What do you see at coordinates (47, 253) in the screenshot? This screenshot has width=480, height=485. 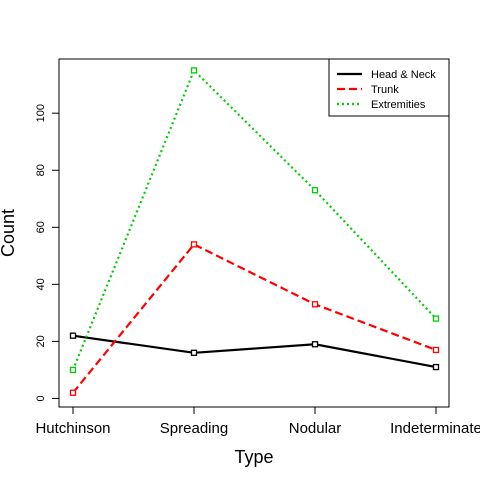 I see `y-axis: 0 20 40 60 80 100` at bounding box center [47, 253].